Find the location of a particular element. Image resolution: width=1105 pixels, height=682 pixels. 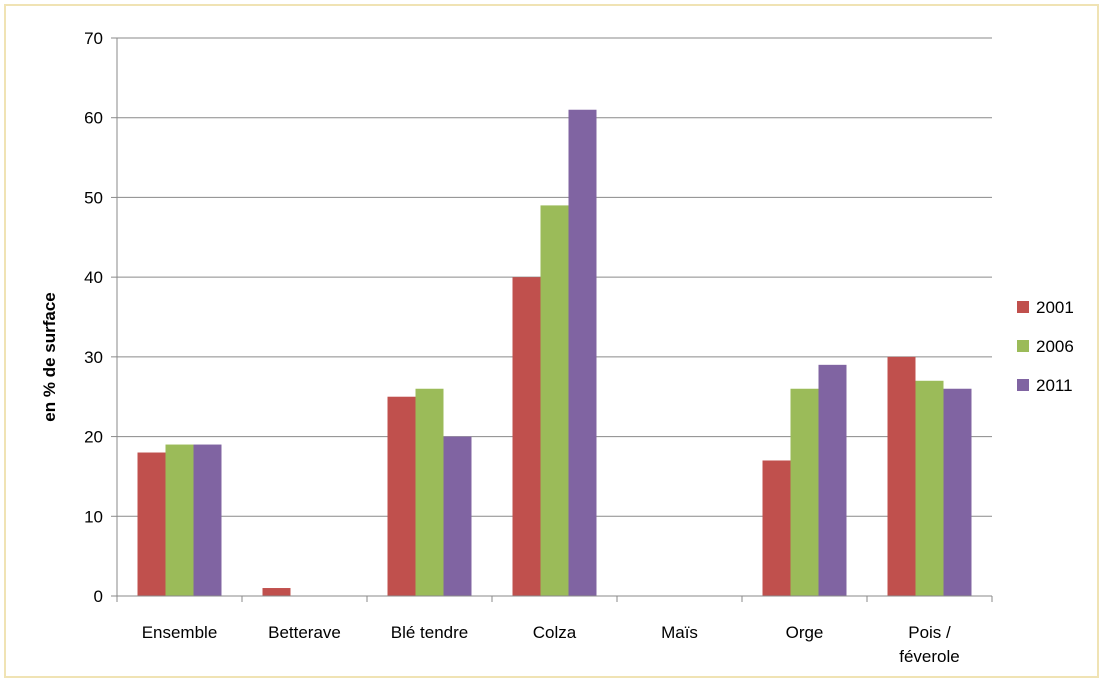

legend-swatch-2011 is located at coordinates (1023, 385).